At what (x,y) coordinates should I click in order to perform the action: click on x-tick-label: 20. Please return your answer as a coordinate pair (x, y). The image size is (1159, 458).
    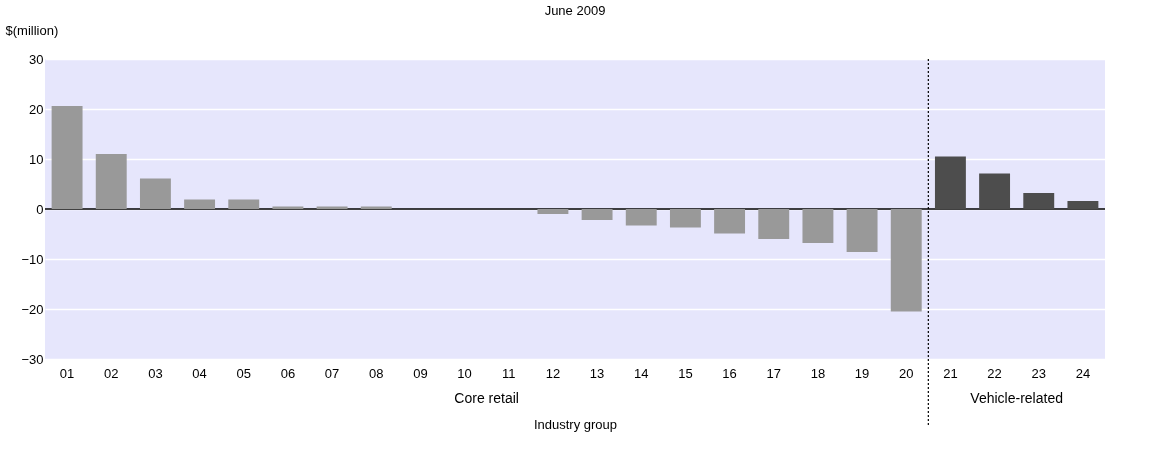
    Looking at the image, I should click on (906, 373).